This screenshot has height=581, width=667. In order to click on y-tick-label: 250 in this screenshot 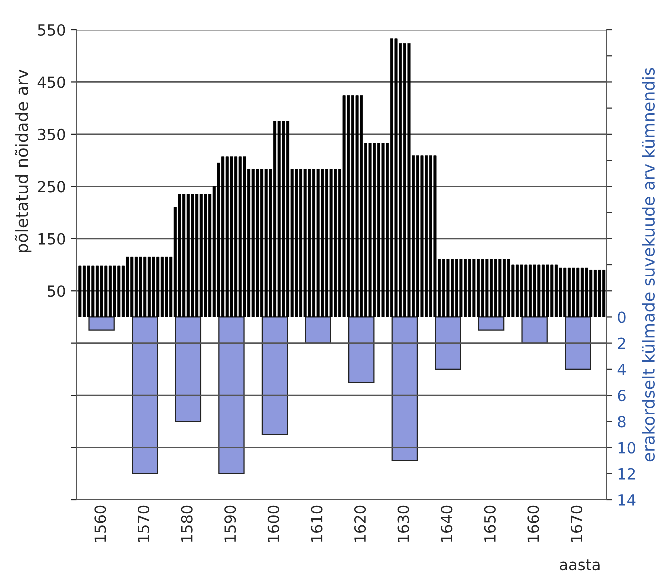, I will do `click(52, 187)`.